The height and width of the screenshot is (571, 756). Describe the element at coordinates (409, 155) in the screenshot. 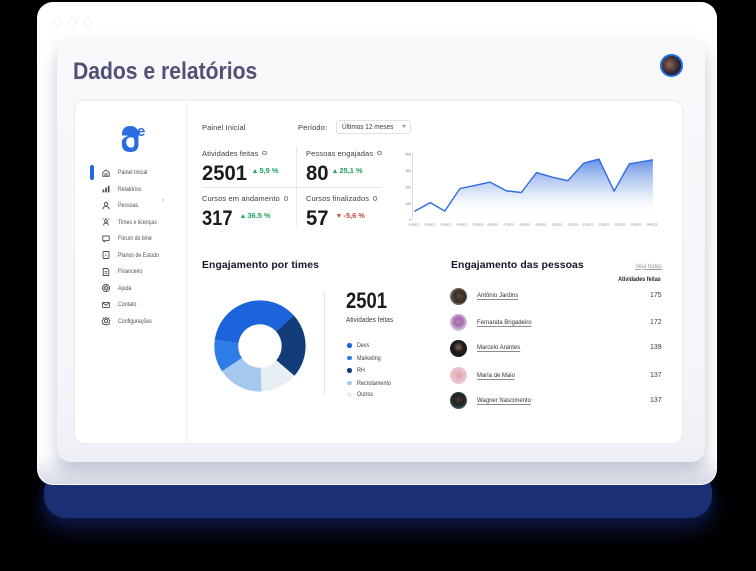

I see `svg-text: 400` at that location.